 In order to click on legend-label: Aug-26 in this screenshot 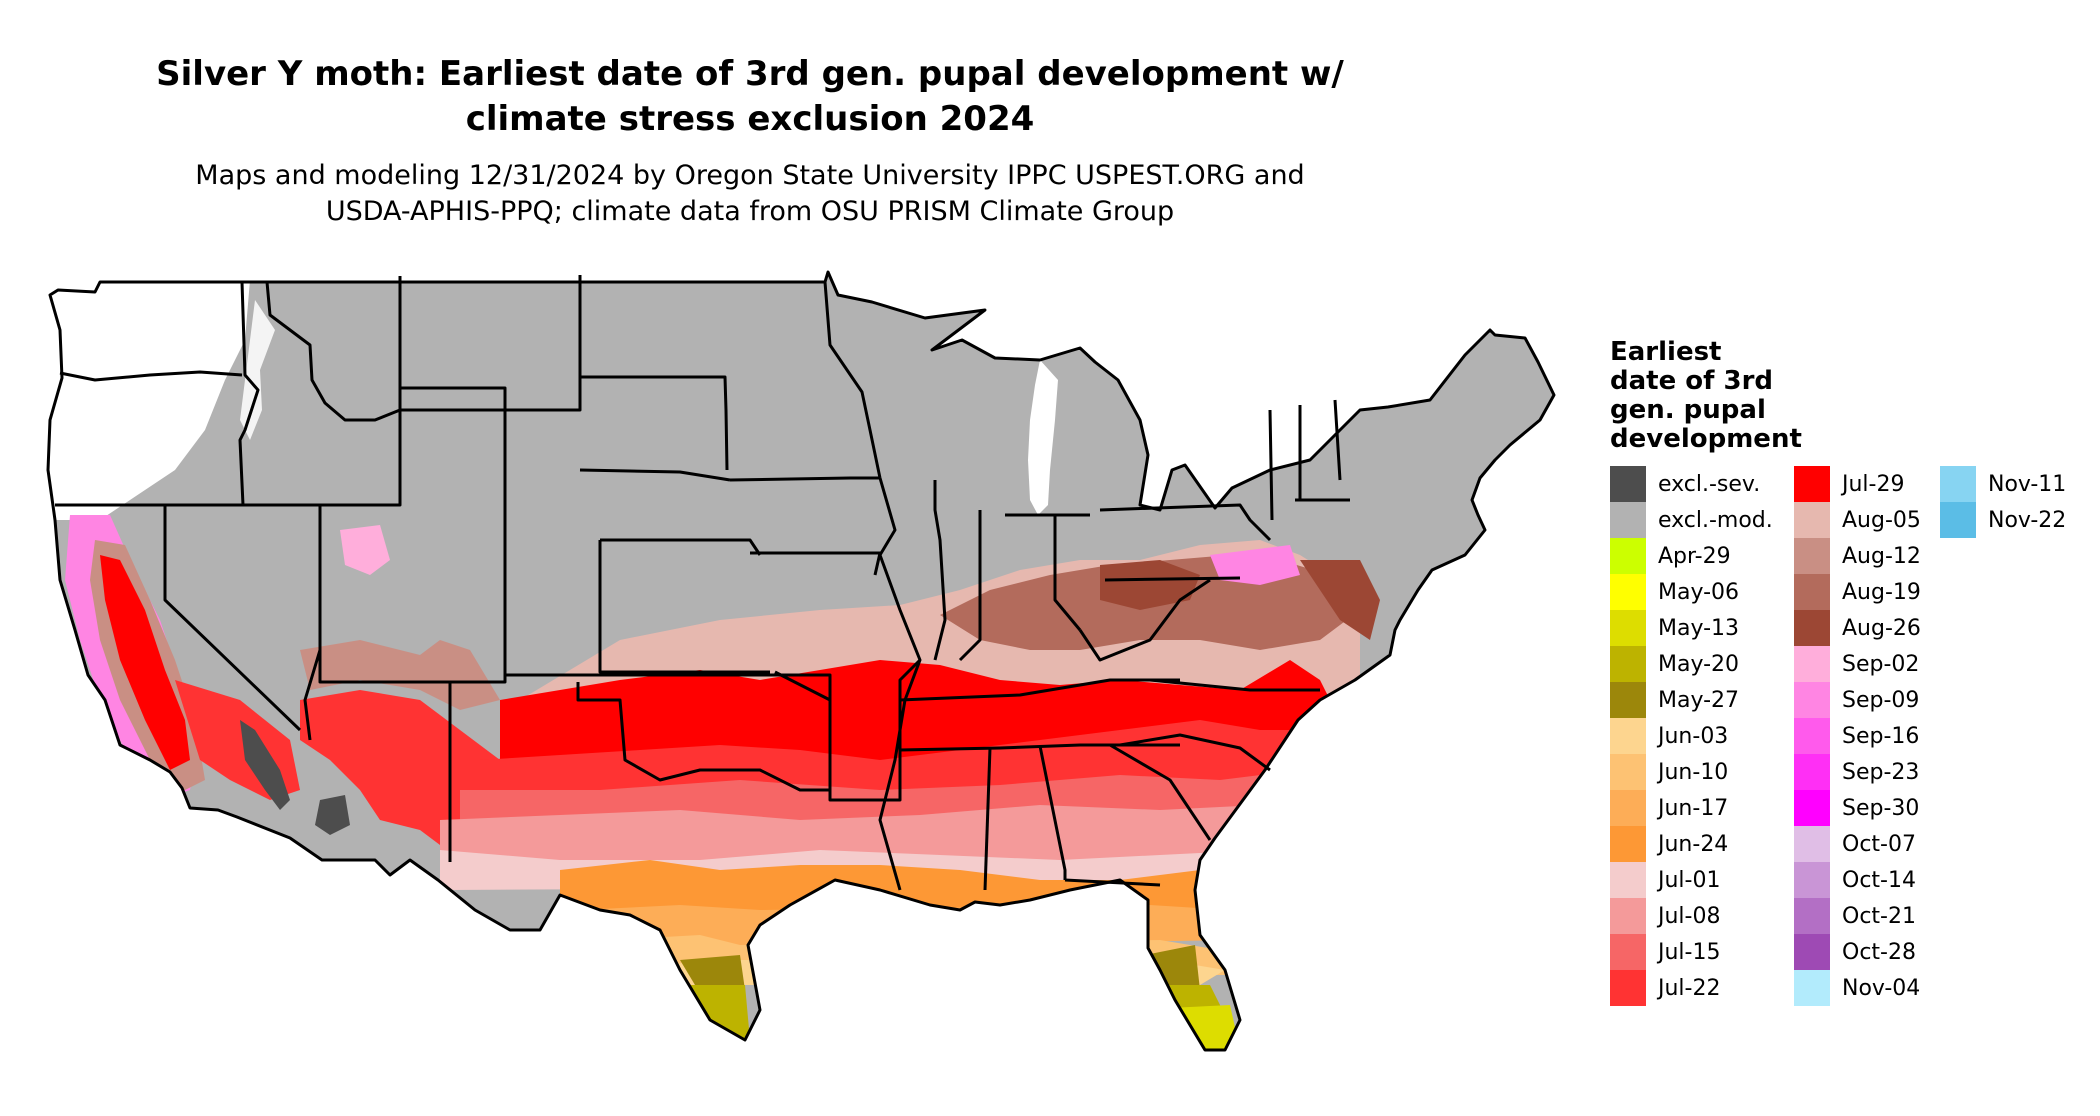, I will do `click(1881, 628)`.